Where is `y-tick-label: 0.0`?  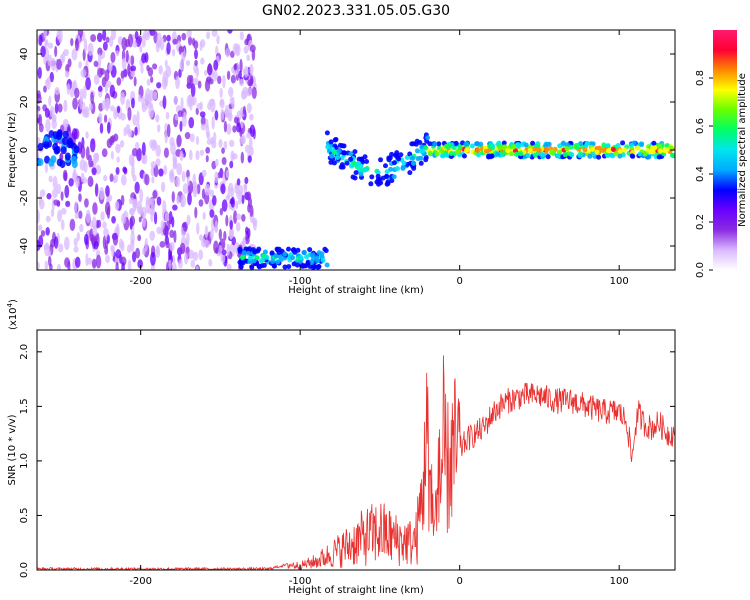
y-tick-label: 0.0 is located at coordinates (24, 570).